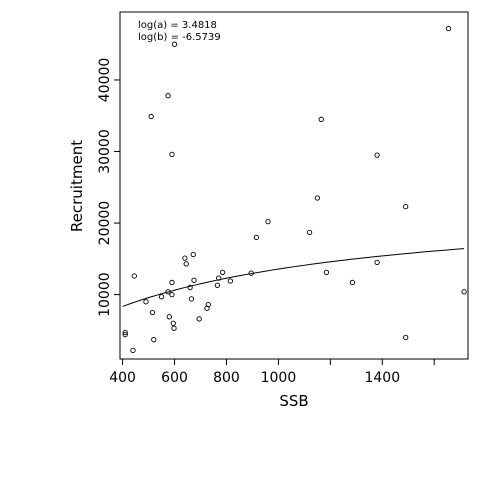 The width and height of the screenshot is (480, 480). Describe the element at coordinates (293, 401) in the screenshot. I see `x-axis-title: SSB` at that location.